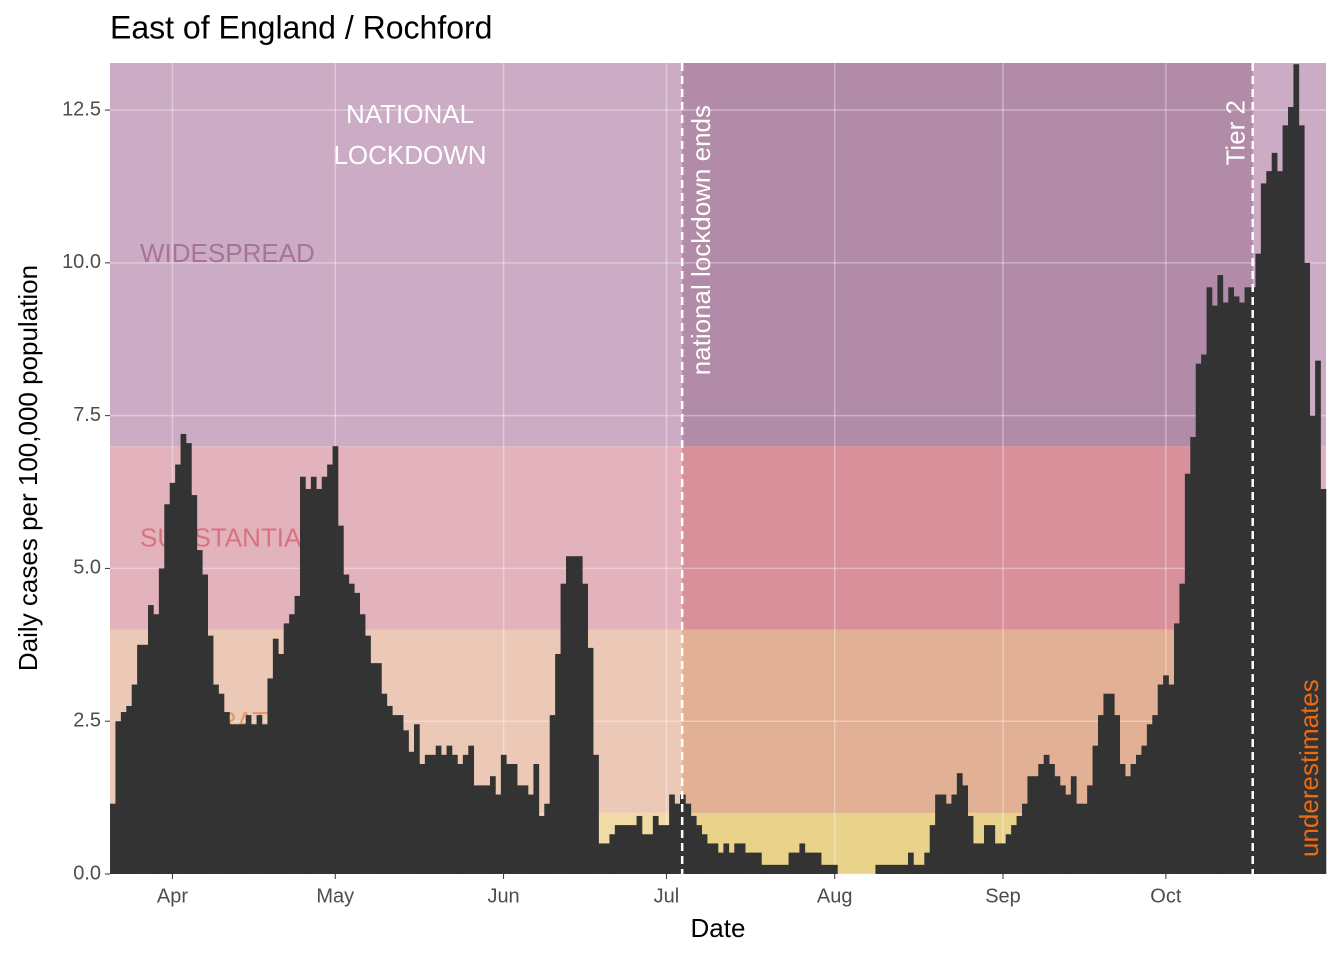 This screenshot has width=1344, height=960. Describe the element at coordinates (335, 896) in the screenshot. I see `x-tick-label: May` at that location.